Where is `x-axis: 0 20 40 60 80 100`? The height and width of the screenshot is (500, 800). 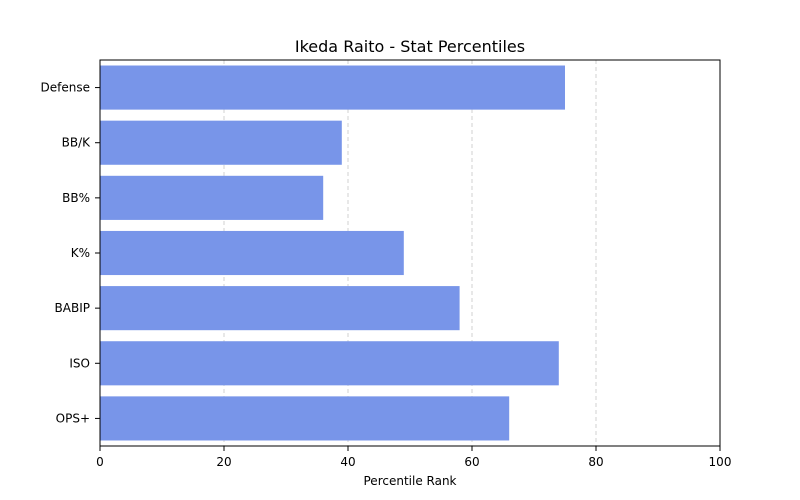 x-axis: 0 20 40 60 80 100 is located at coordinates (413, 457).